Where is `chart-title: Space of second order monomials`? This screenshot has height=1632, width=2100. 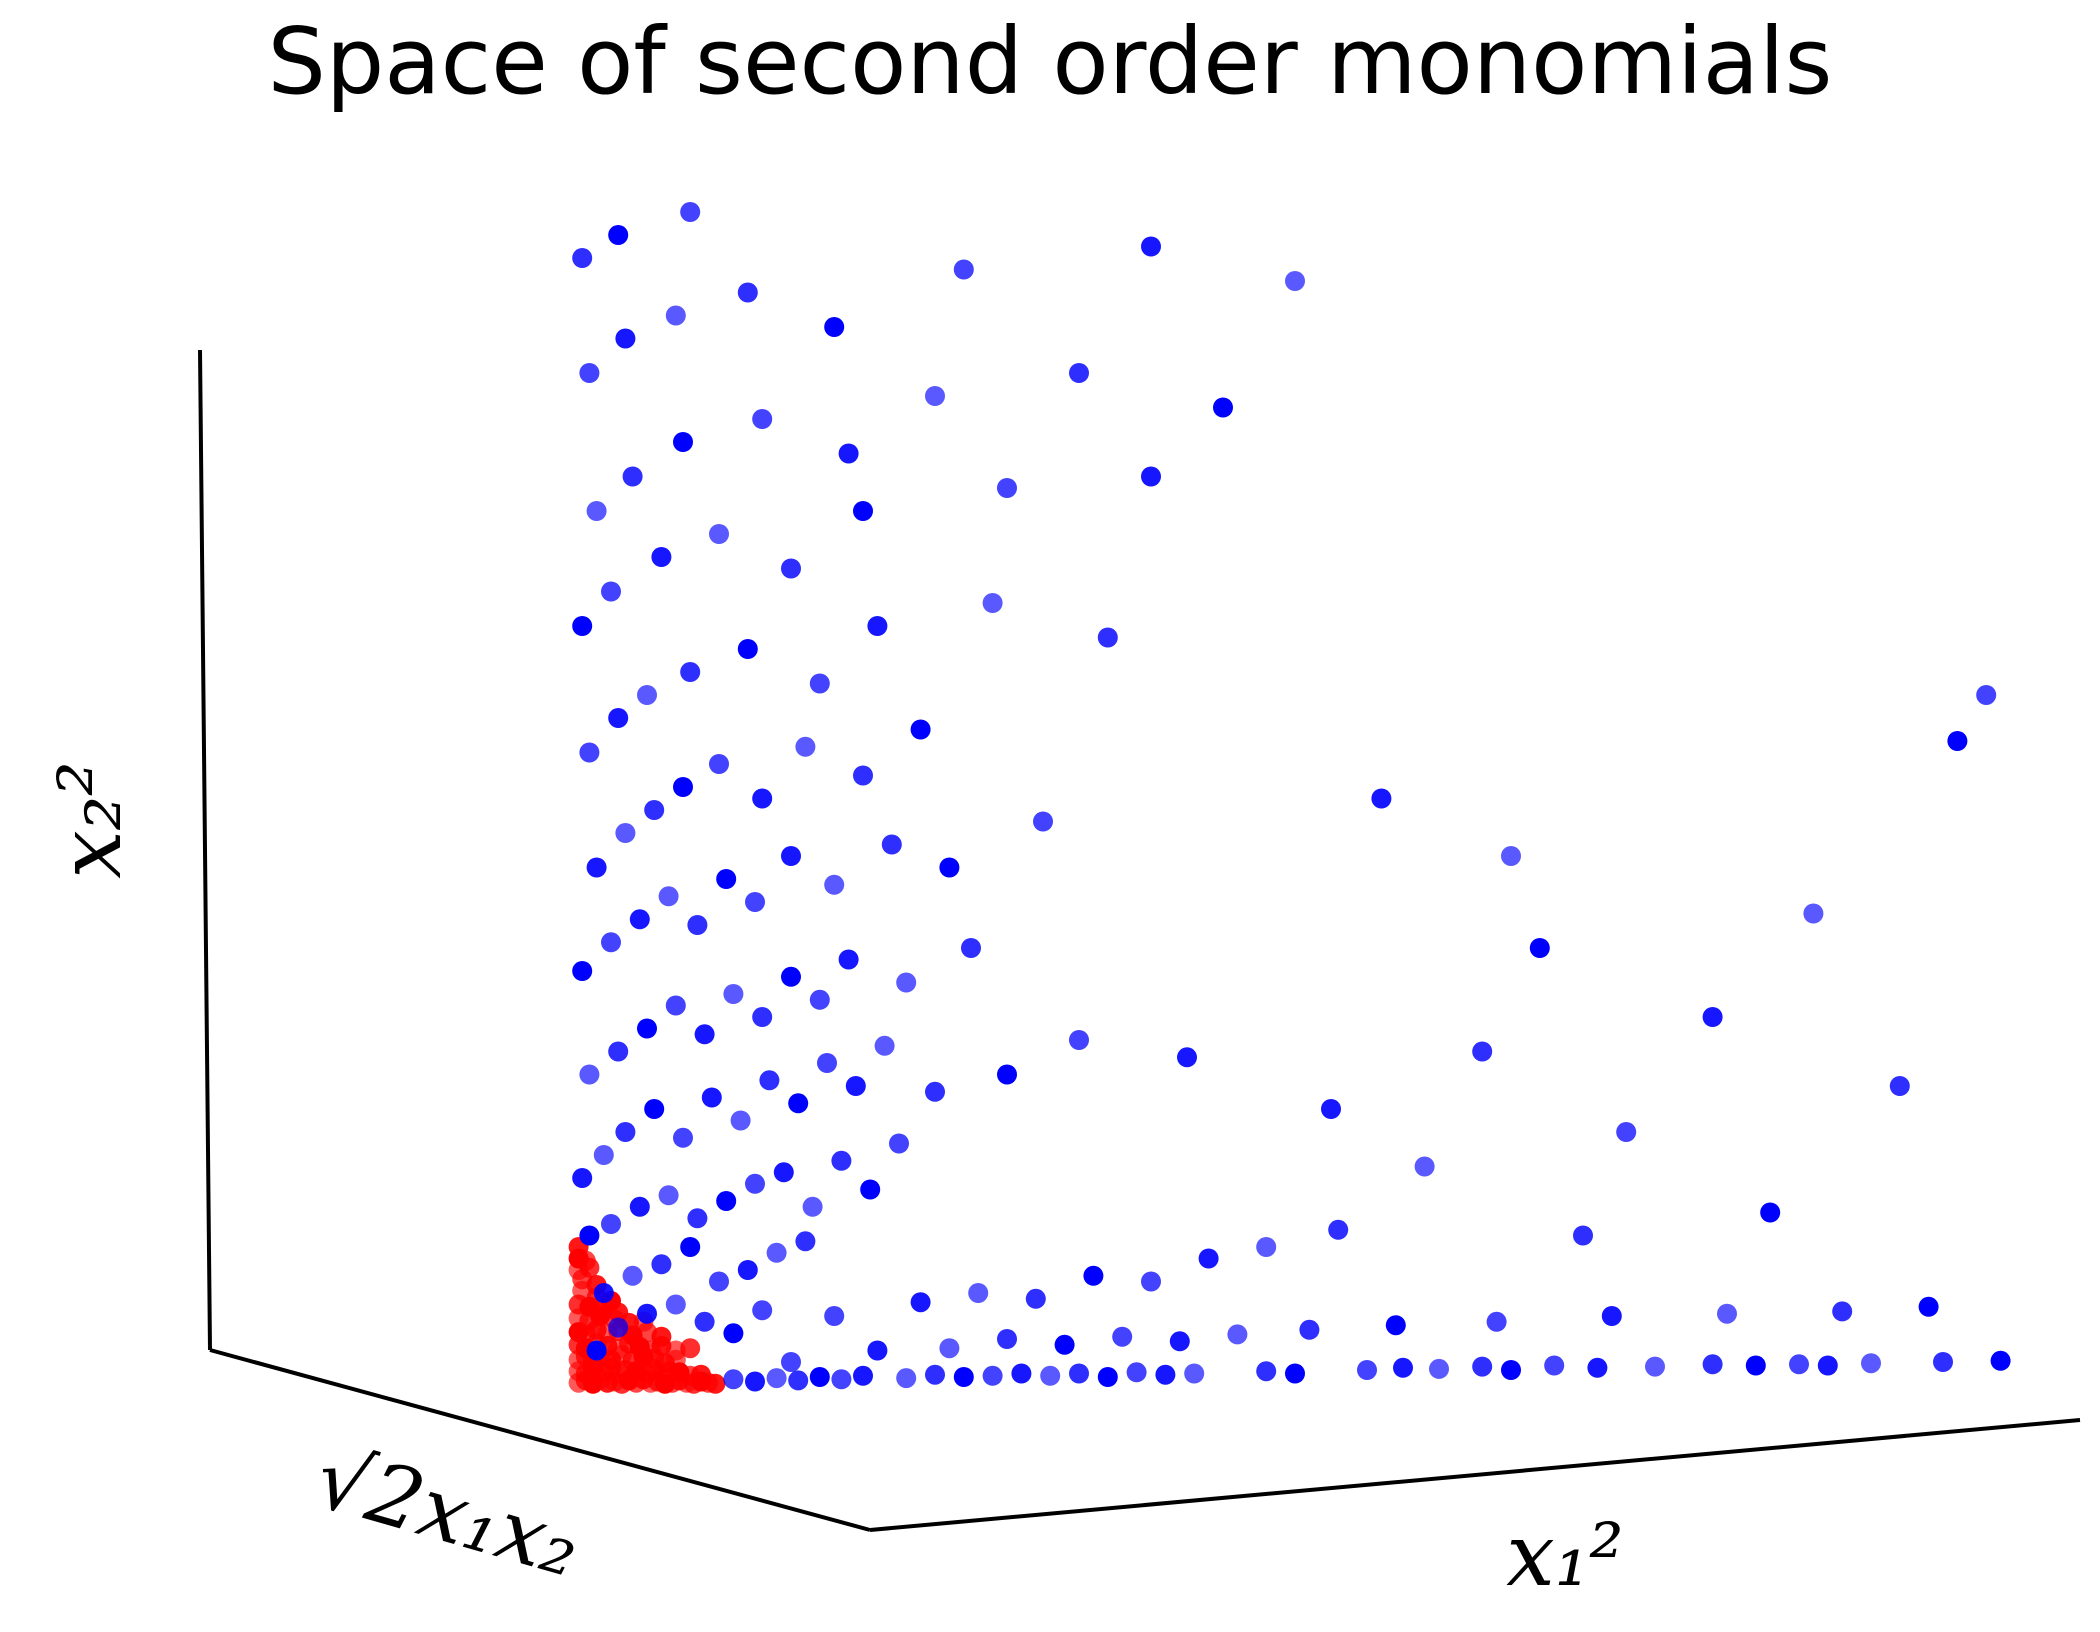
chart-title: Space of second order monomials is located at coordinates (1050, 61).